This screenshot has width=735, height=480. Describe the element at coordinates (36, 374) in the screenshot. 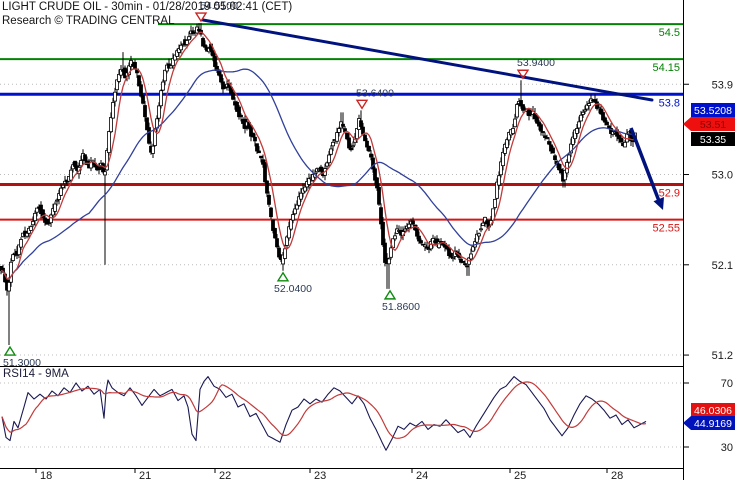

I see `rsi-indicator-label: RSI14 - 9MA` at that location.